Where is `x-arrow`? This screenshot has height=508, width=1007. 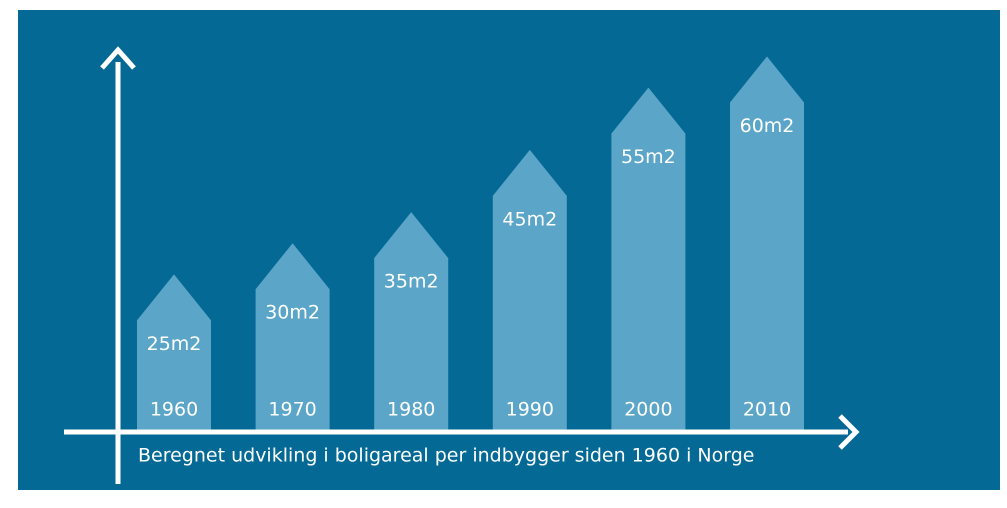 x-arrow is located at coordinates (849, 432).